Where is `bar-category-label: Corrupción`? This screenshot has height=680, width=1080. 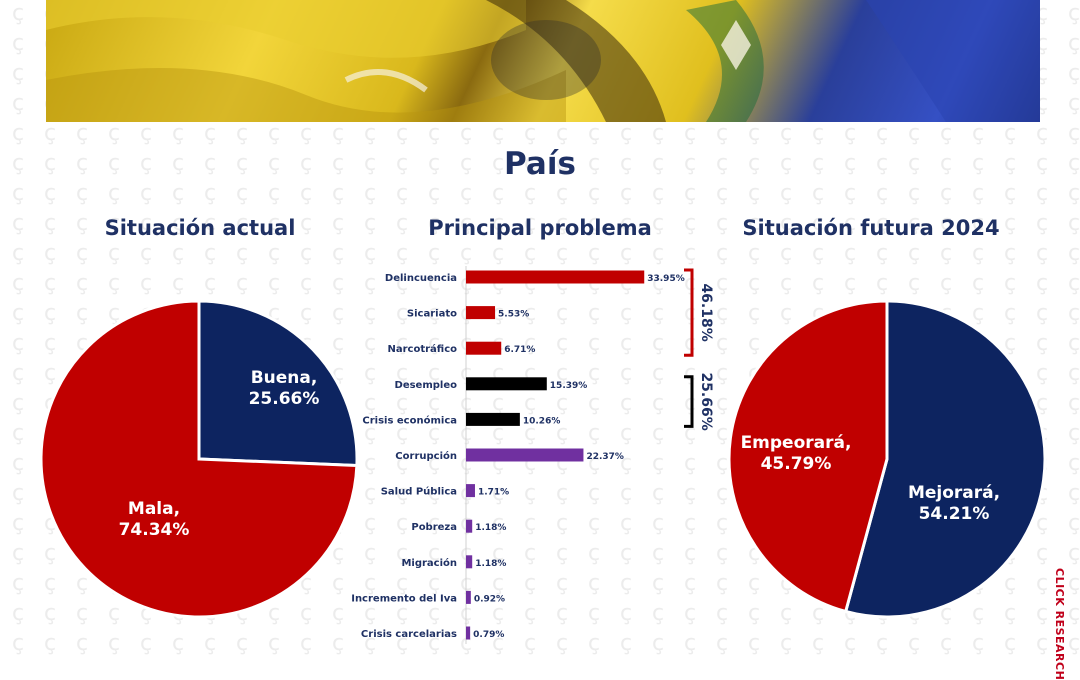
bar-category-label: Corrupción is located at coordinates (426, 456).